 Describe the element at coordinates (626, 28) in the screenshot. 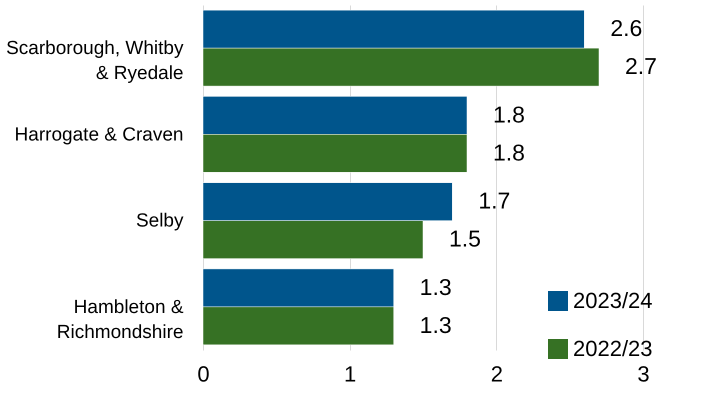

I see `data-label: 2.6` at that location.